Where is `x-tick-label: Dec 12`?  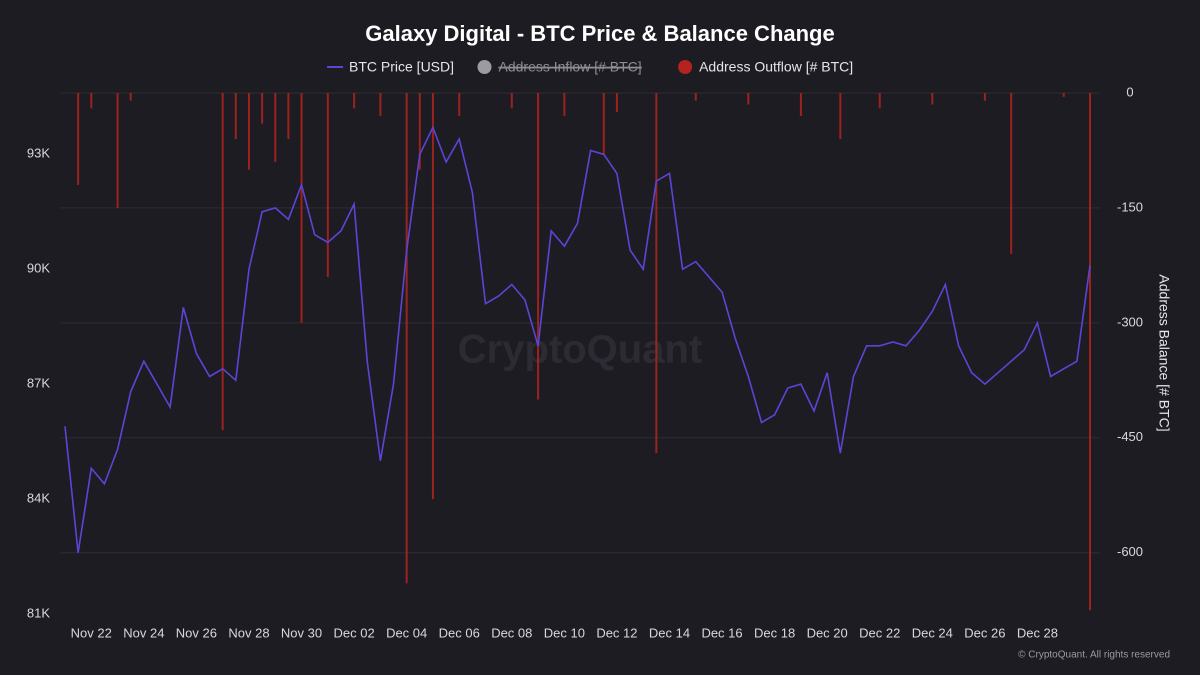
x-tick-label: Dec 12 is located at coordinates (616, 632).